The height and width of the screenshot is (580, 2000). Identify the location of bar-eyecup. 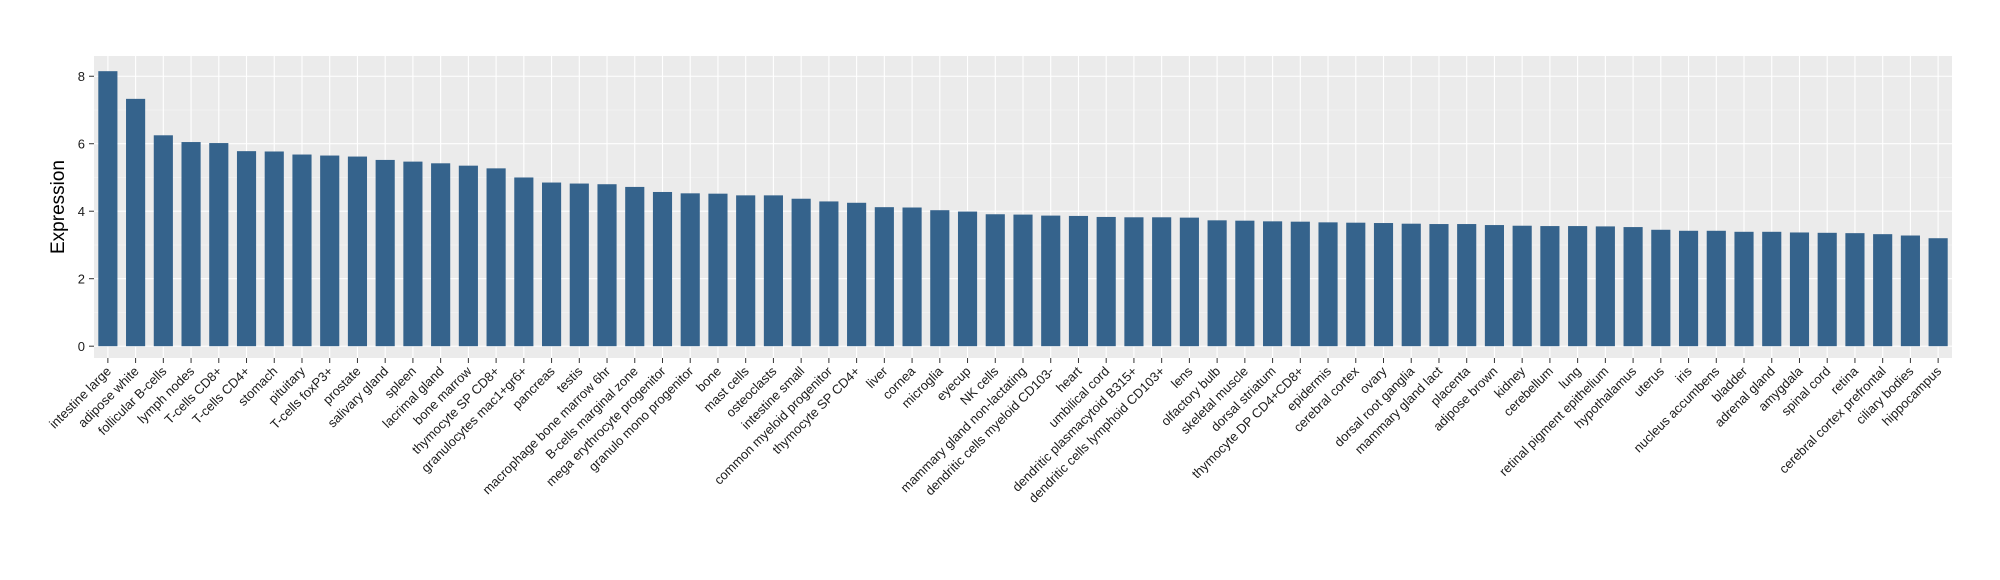
(967, 279).